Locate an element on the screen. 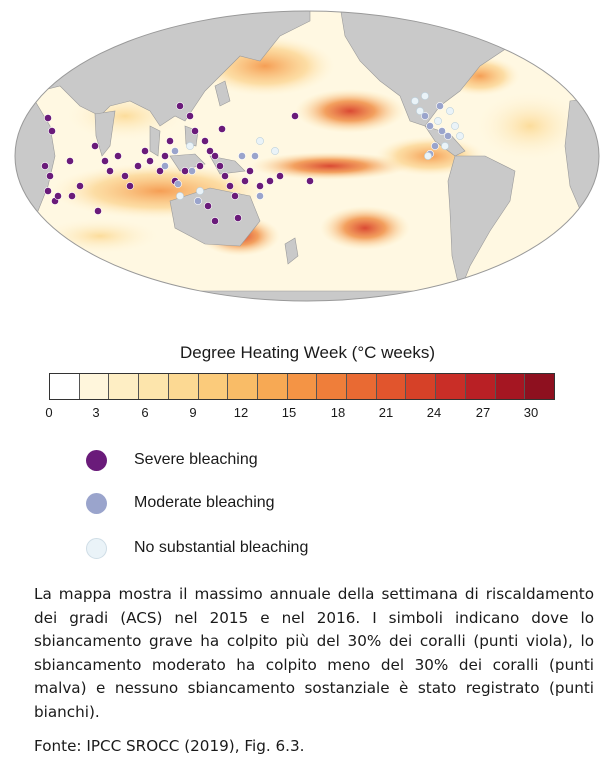 The width and height of the screenshot is (615, 774). scale-tick-label: 3 is located at coordinates (96, 412).